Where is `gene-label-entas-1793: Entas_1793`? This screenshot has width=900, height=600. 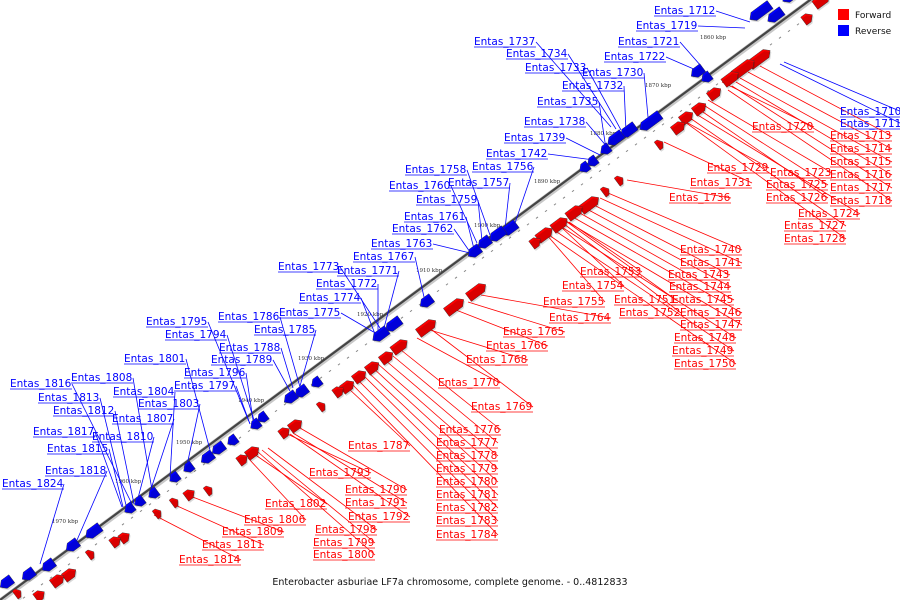 gene-label-entas-1793: Entas_1793 is located at coordinates (339, 473).